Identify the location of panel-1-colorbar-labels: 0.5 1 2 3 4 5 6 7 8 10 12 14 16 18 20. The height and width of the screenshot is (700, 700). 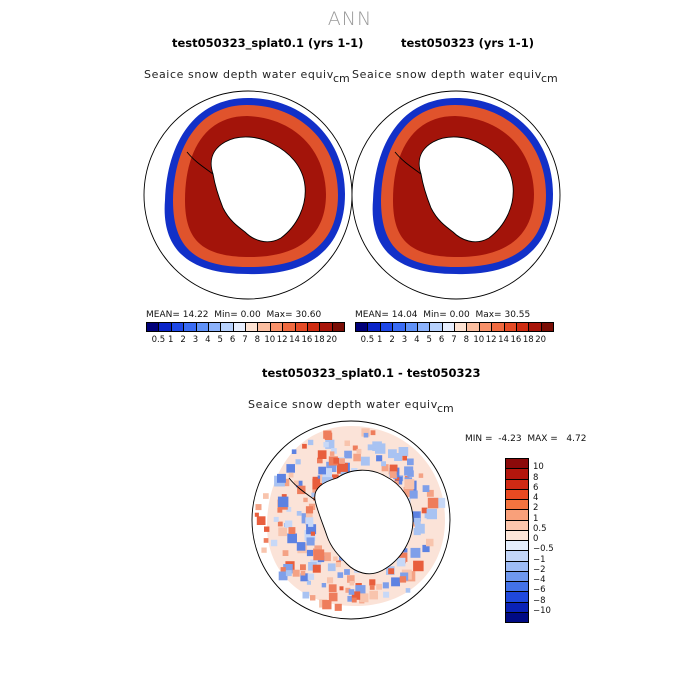
(245, 341).